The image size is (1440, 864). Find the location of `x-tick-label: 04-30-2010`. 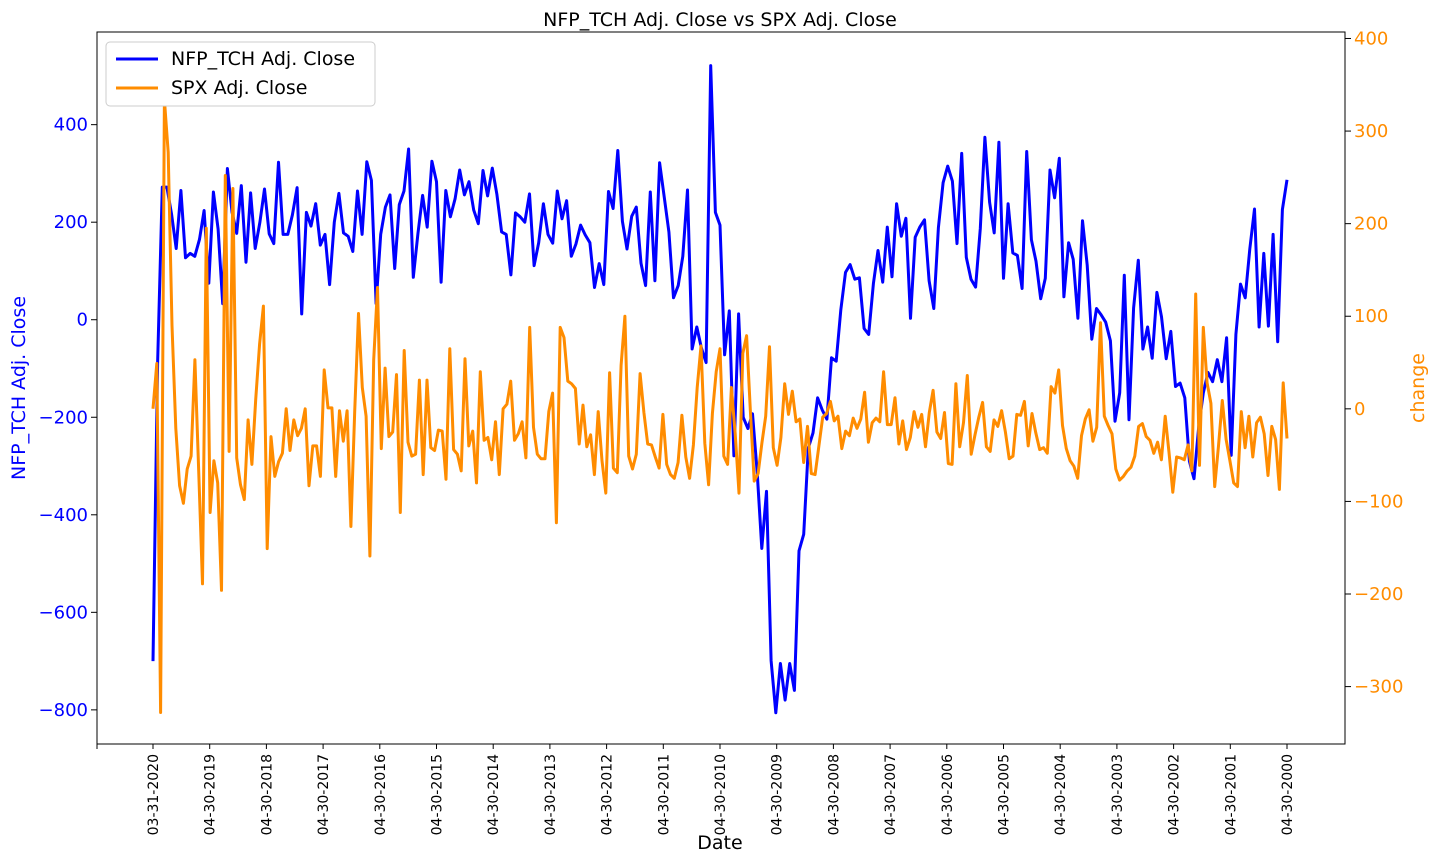

x-tick-label: 04-30-2010 is located at coordinates (721, 794).